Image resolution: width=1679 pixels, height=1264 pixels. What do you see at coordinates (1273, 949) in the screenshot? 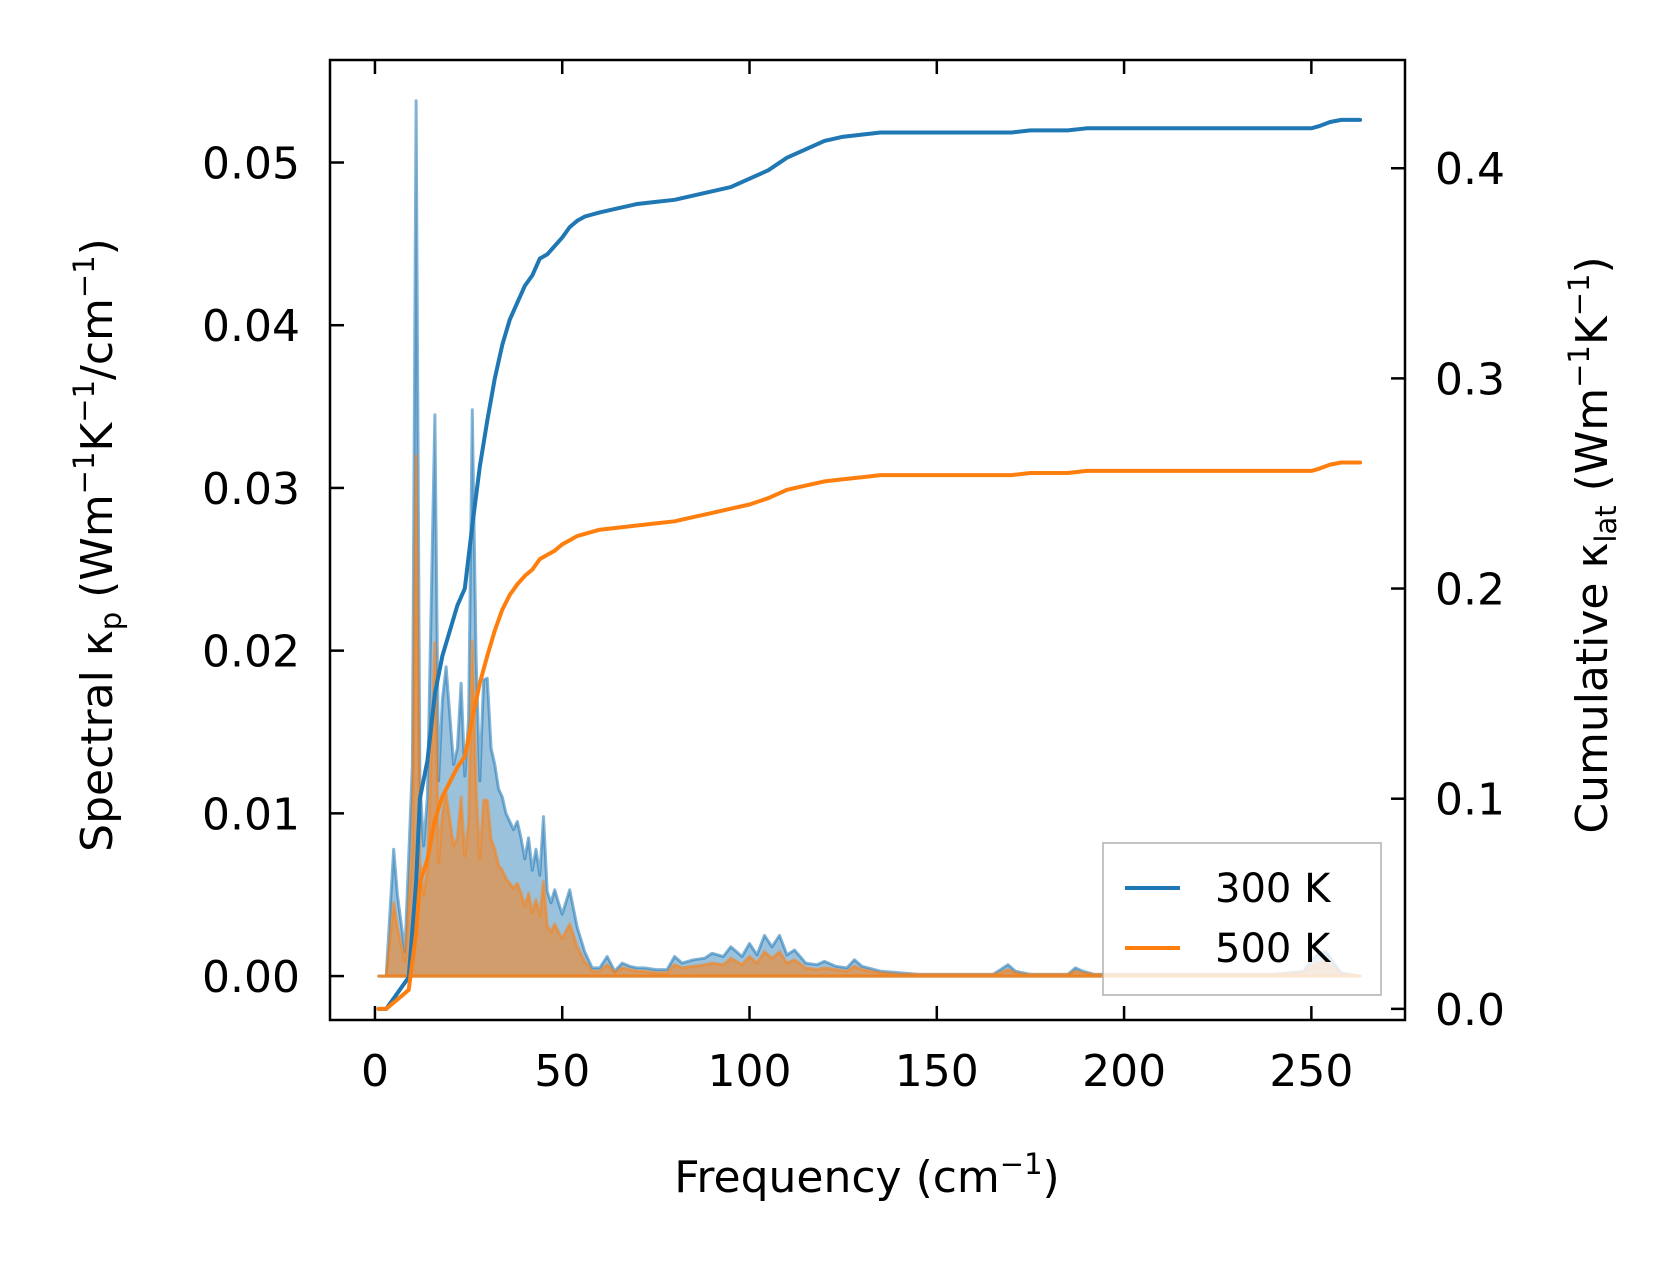
I see `legend-label-500k: 500 K` at bounding box center [1273, 949].